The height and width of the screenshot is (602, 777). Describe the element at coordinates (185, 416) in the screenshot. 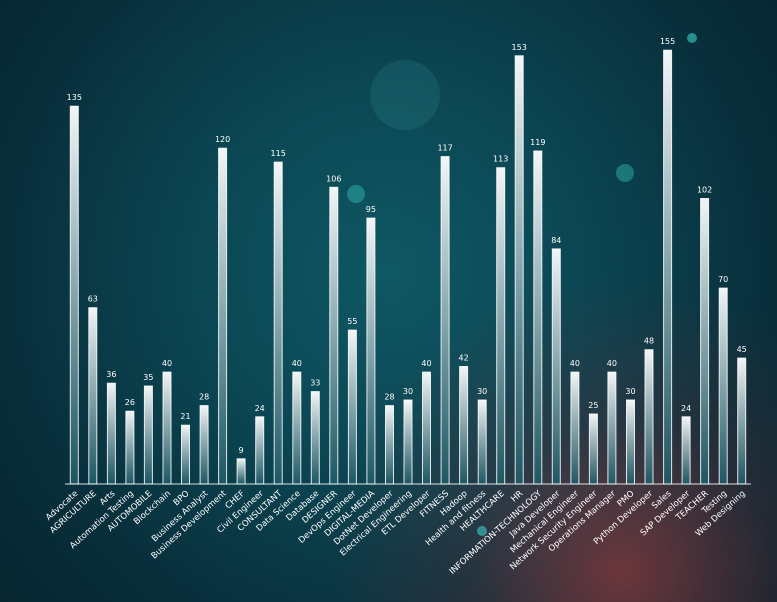

I see `data-label: 21` at that location.